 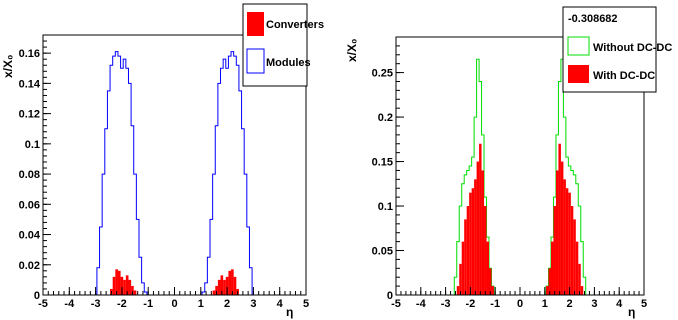 I want to click on legend: Converters Modules, so click(x=283, y=45).